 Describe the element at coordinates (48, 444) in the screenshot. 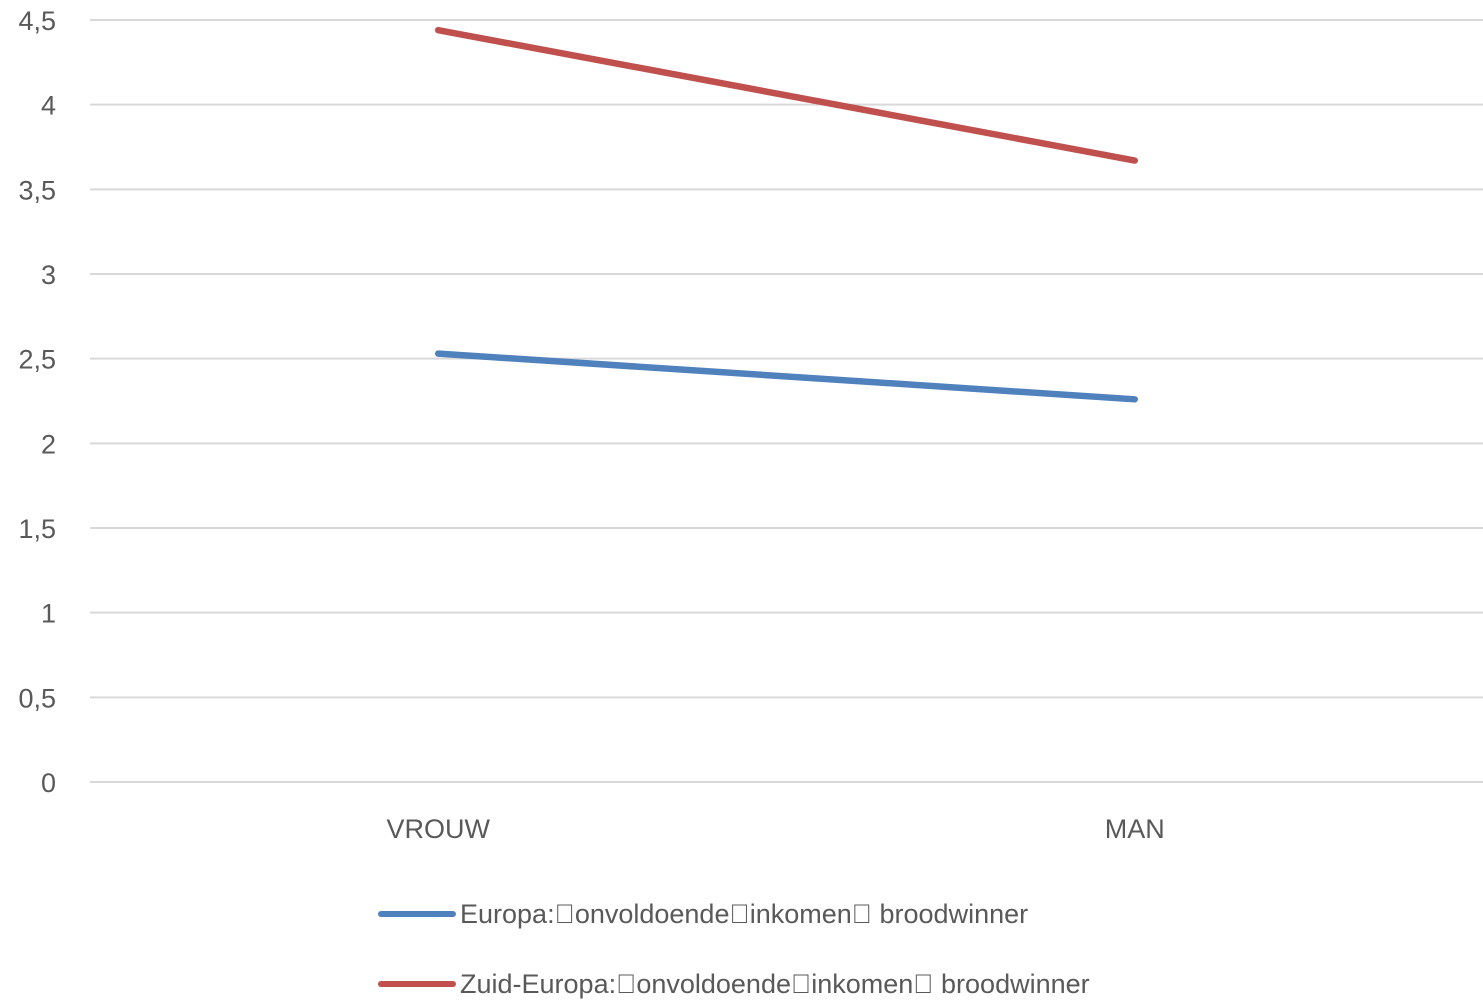

I see `y-tick-label: 2` at that location.